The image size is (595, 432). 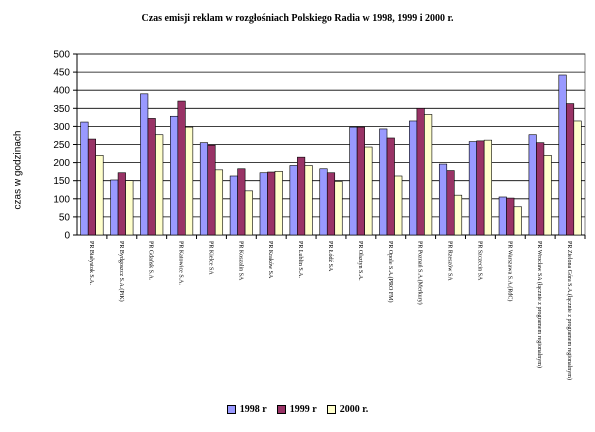 I want to click on y-tick-label: 350, so click(x=61, y=109).